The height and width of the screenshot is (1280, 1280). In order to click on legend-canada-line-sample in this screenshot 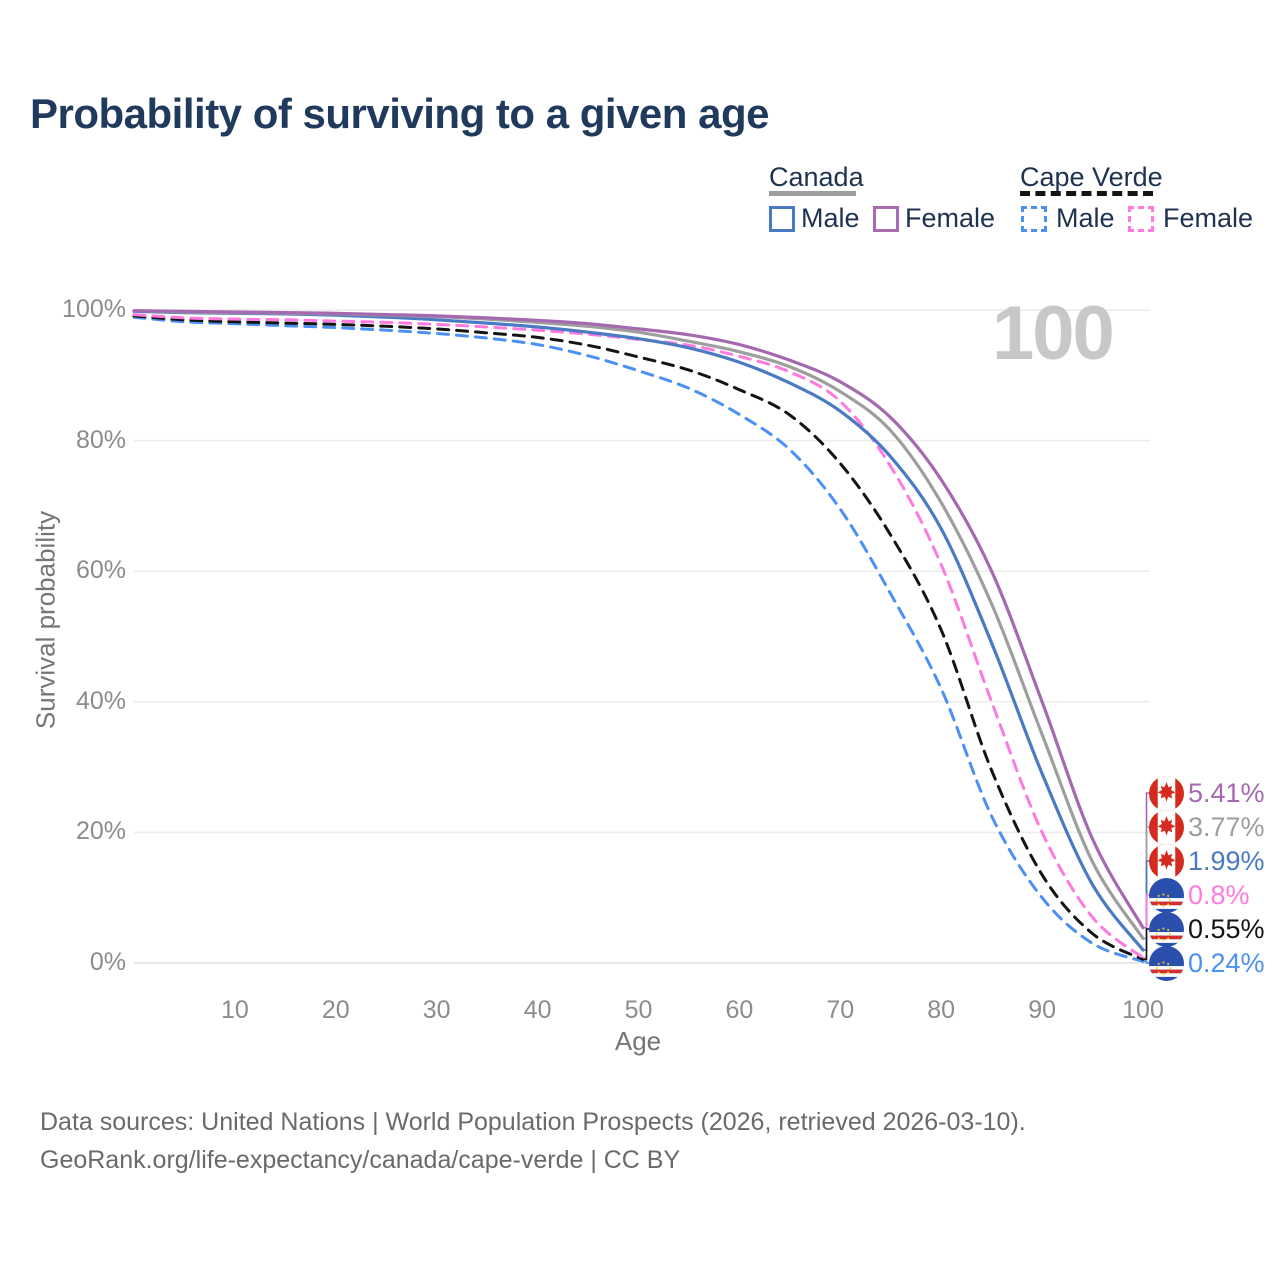, I will do `click(812, 193)`.